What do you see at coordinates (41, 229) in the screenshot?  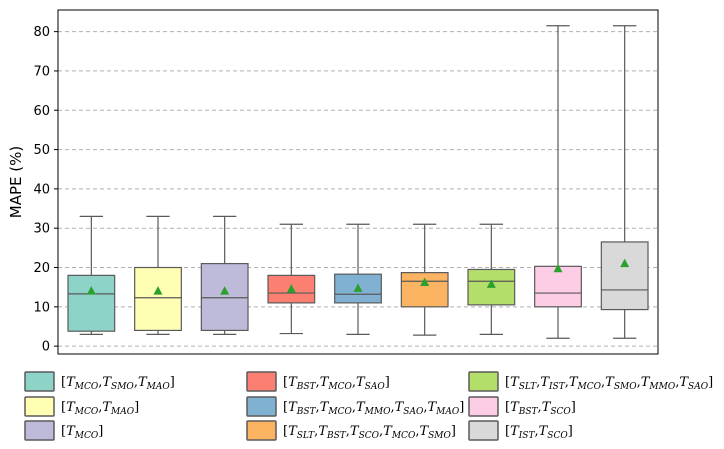 I see `y-tick-label: 30` at bounding box center [41, 229].